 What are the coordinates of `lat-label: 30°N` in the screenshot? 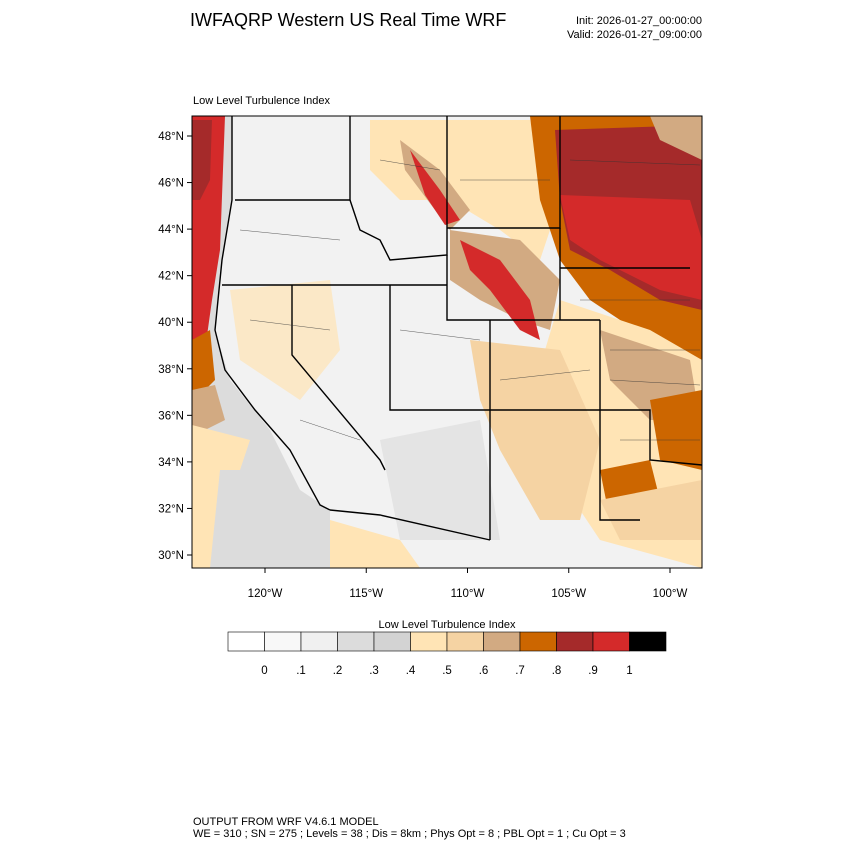 It's located at (171, 556).